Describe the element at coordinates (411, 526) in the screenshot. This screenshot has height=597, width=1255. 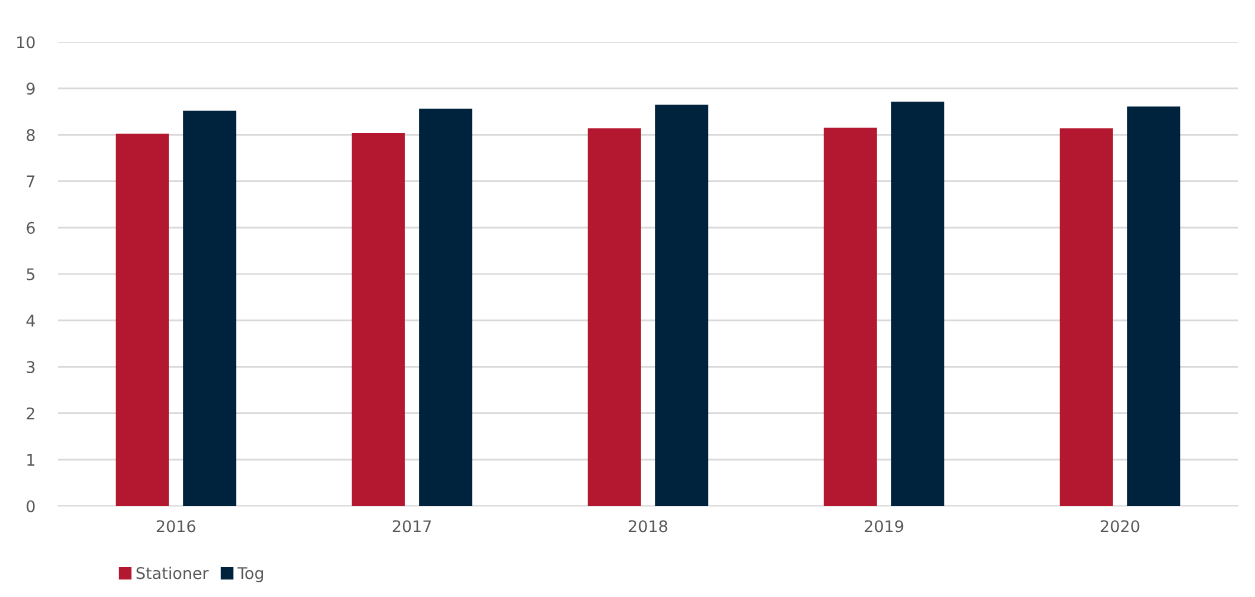
I see `x-tick-label: 2017` at that location.